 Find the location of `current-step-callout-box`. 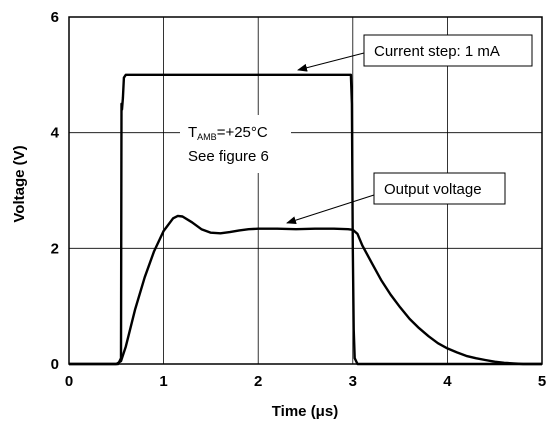

current-step-callout-box is located at coordinates (448, 50).